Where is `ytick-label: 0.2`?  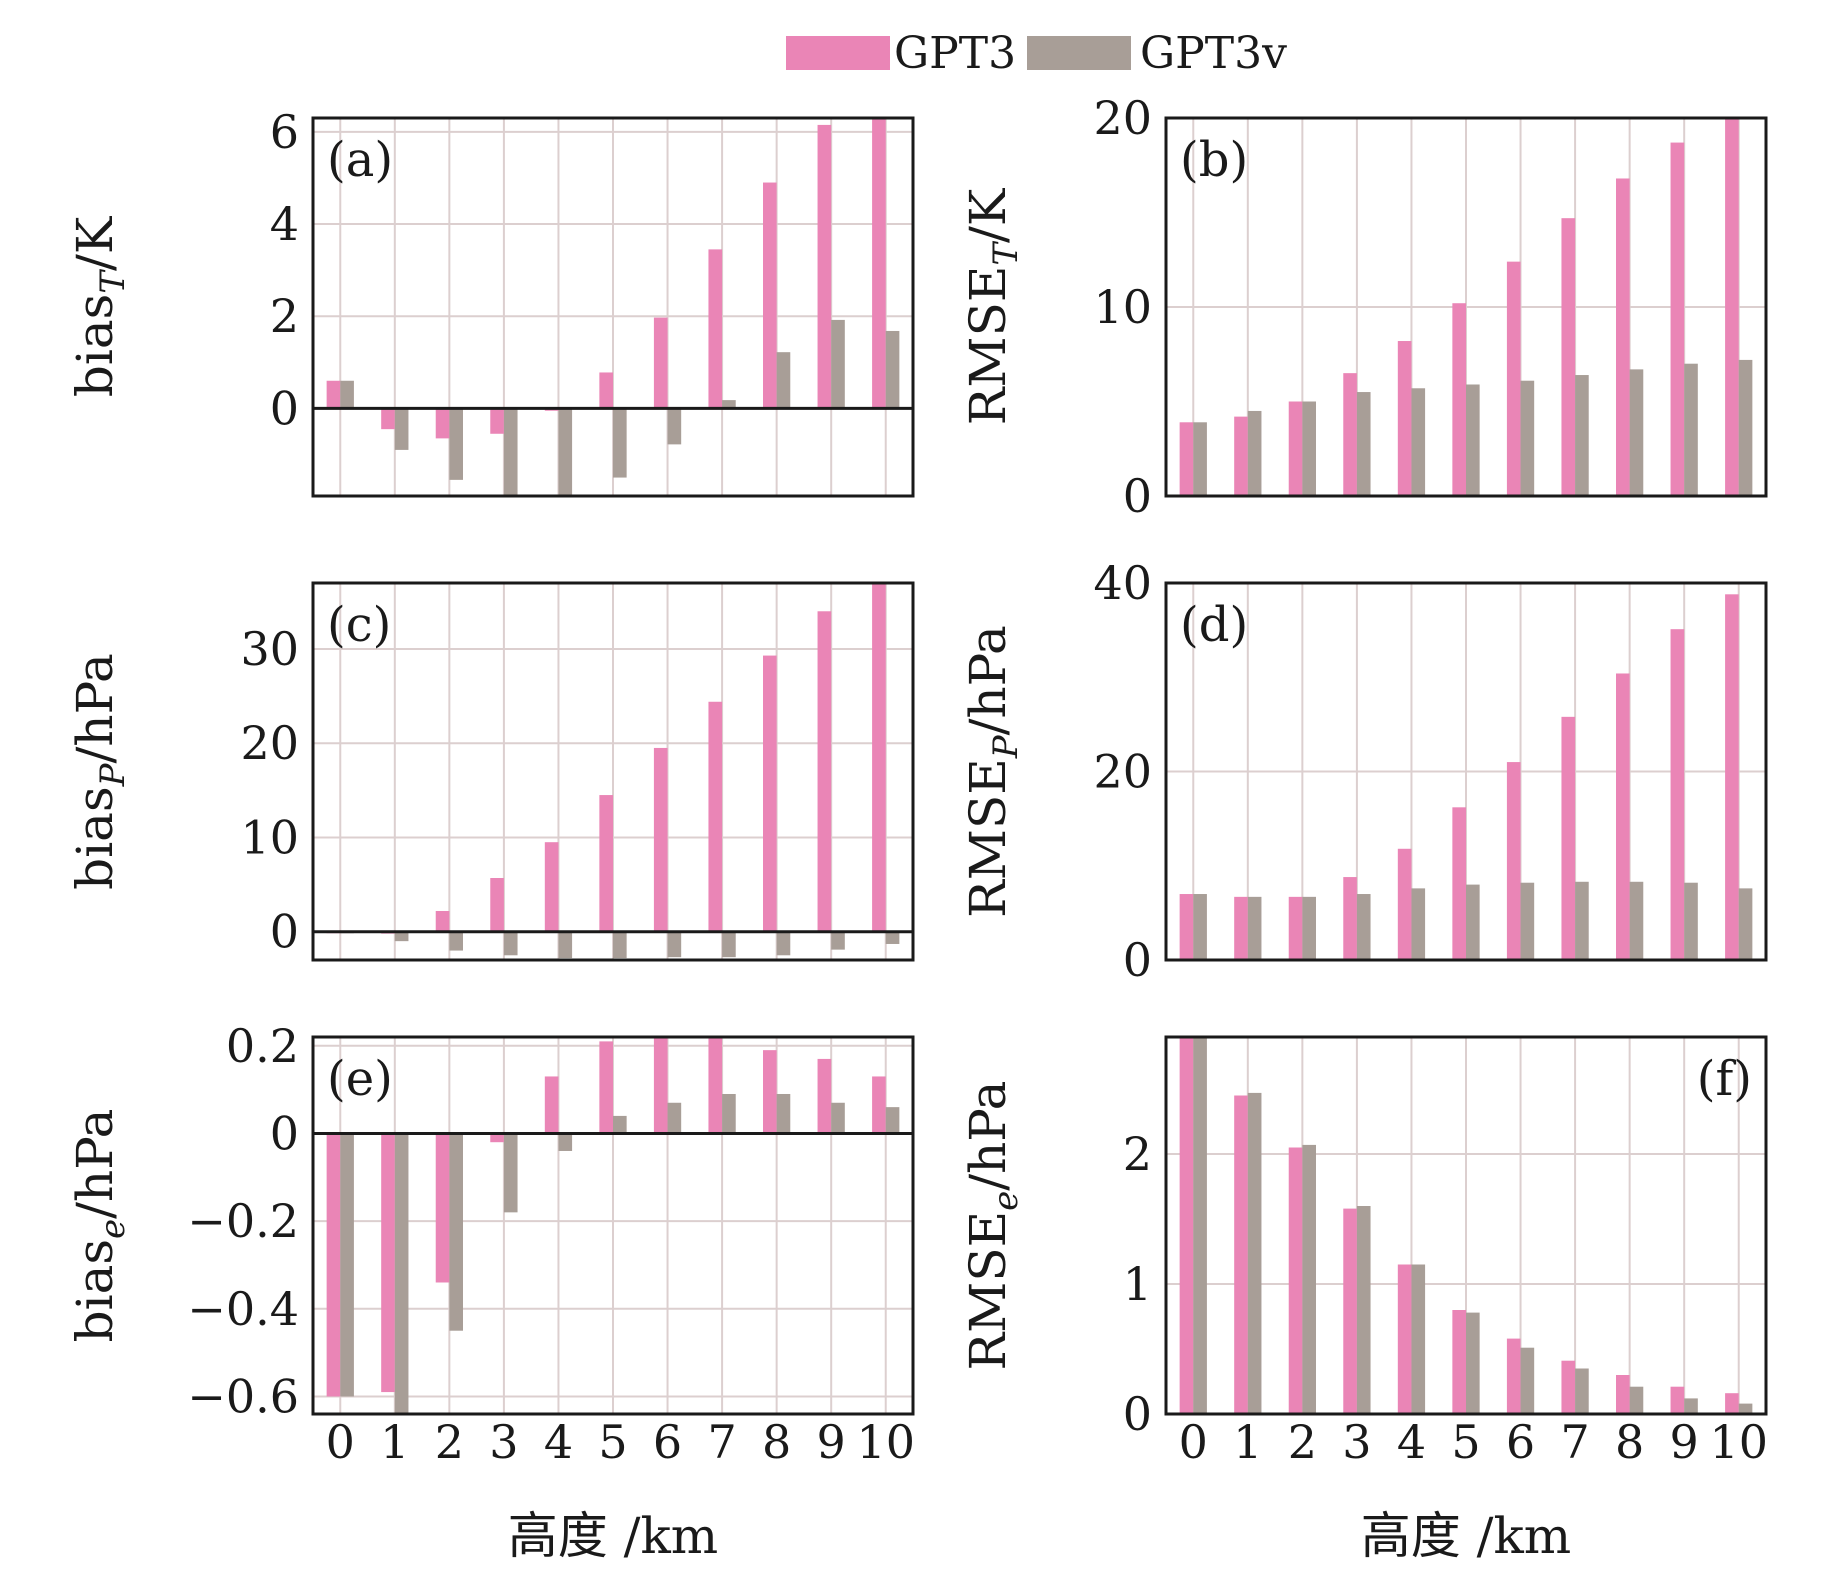 ytick-label: 0.2 is located at coordinates (262, 1046).